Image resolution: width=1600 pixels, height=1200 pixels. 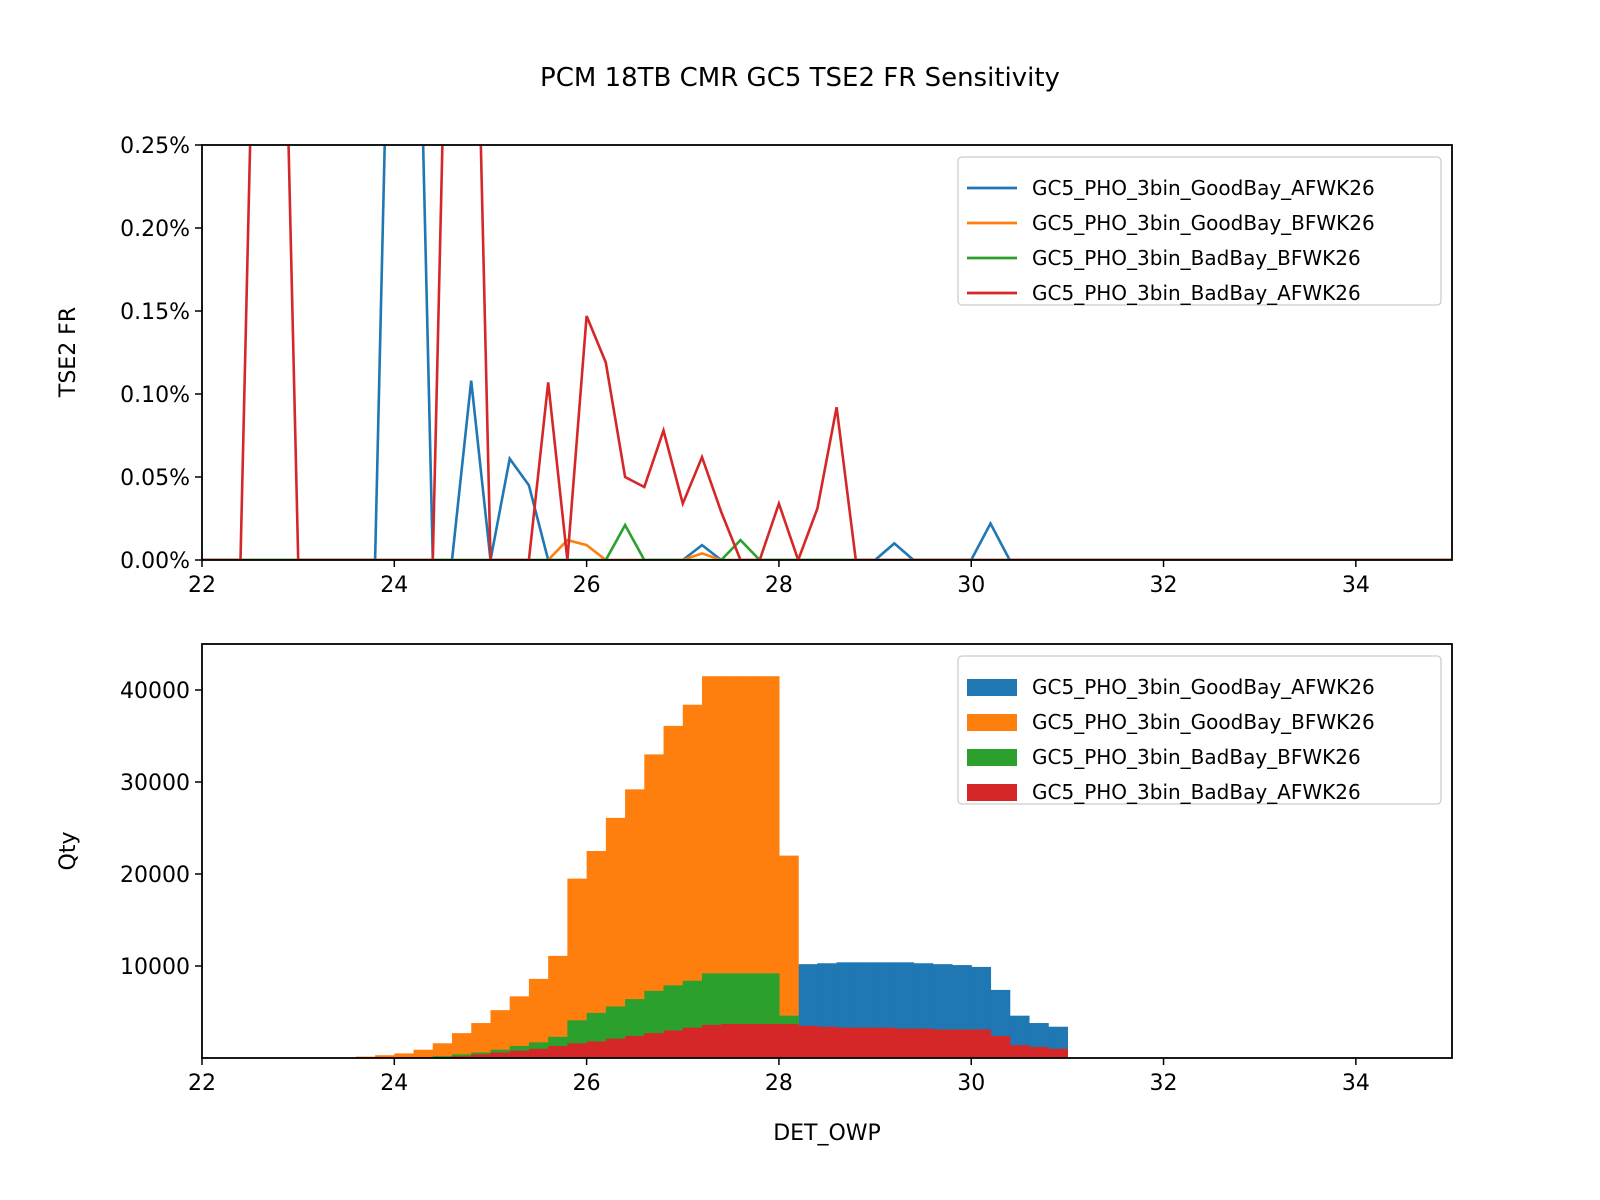 I want to click on qty-legend-label: GC5_PHO_3bin_GoodBay_AFWK26, so click(x=1203, y=687).